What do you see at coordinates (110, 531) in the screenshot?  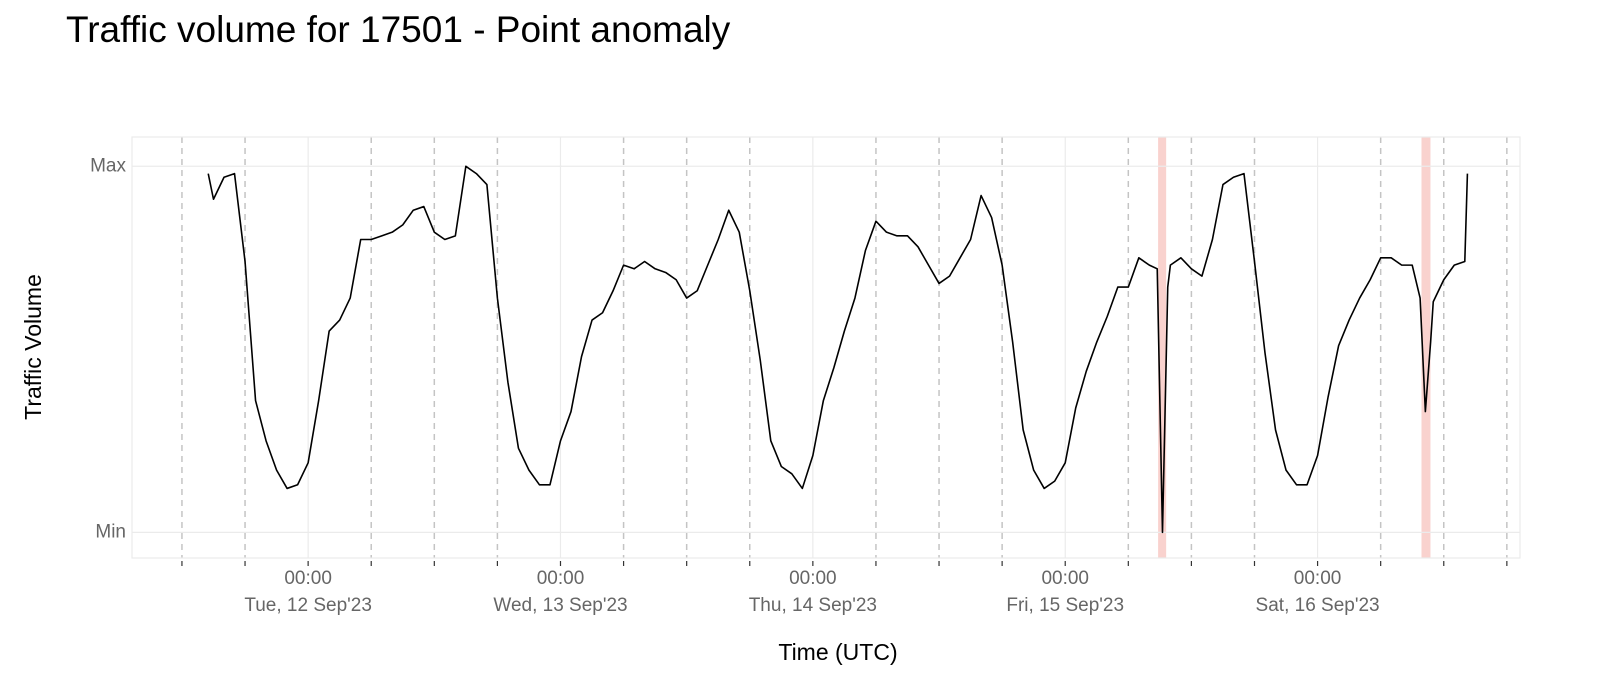 I see `y-tick-label: Min` at bounding box center [110, 531].